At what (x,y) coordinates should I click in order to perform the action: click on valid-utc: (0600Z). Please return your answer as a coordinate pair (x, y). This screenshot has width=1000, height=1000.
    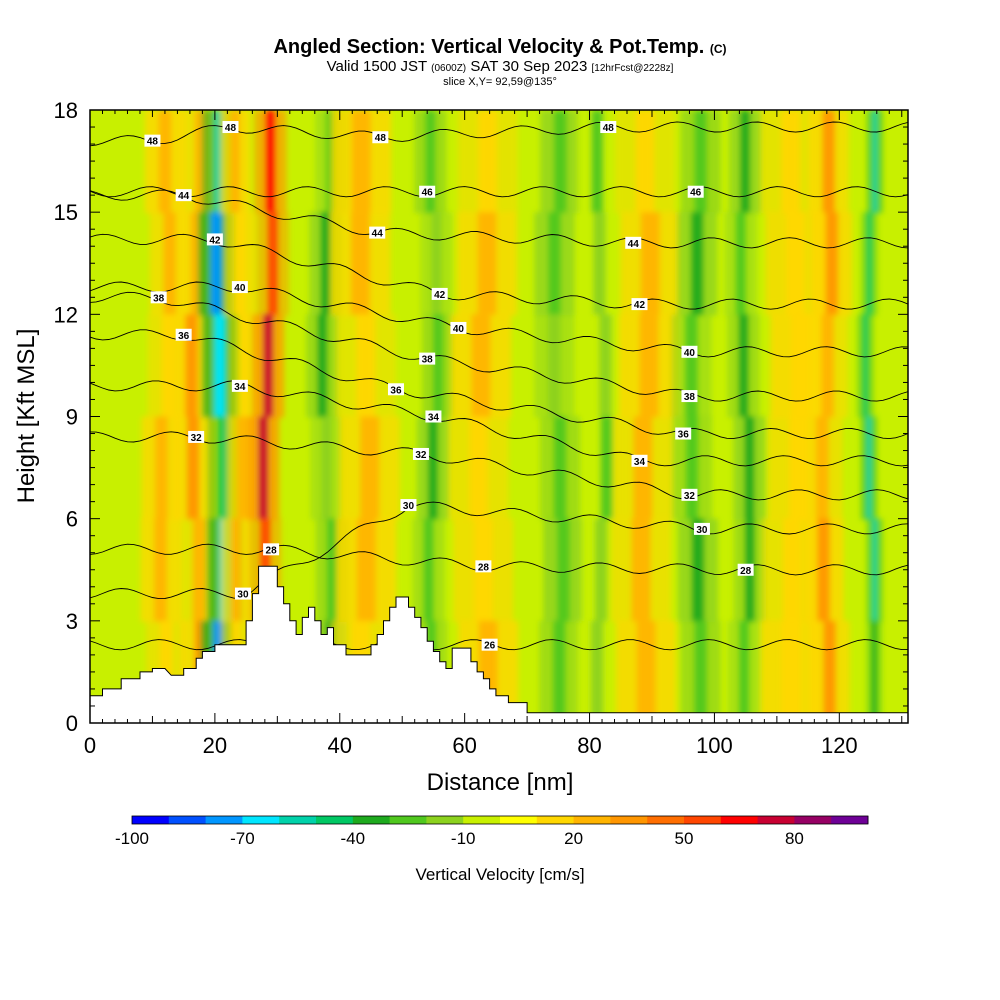
    Looking at the image, I should click on (449, 68).